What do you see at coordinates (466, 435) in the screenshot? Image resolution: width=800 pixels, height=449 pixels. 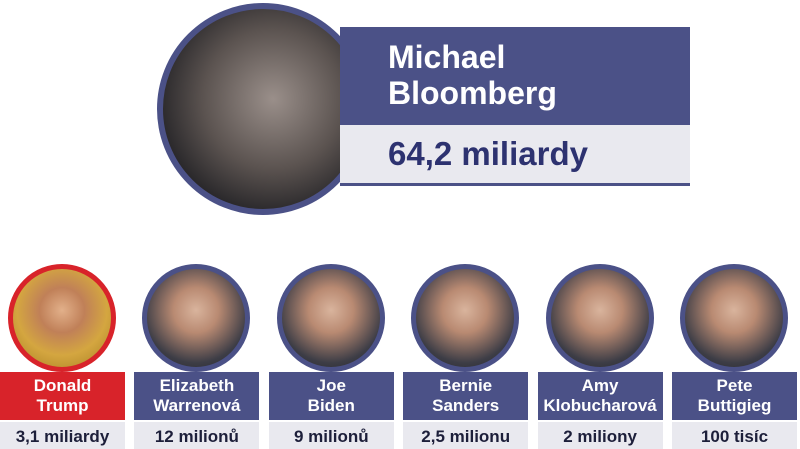 I see `candidate-amount: 2,5 milionu` at bounding box center [466, 435].